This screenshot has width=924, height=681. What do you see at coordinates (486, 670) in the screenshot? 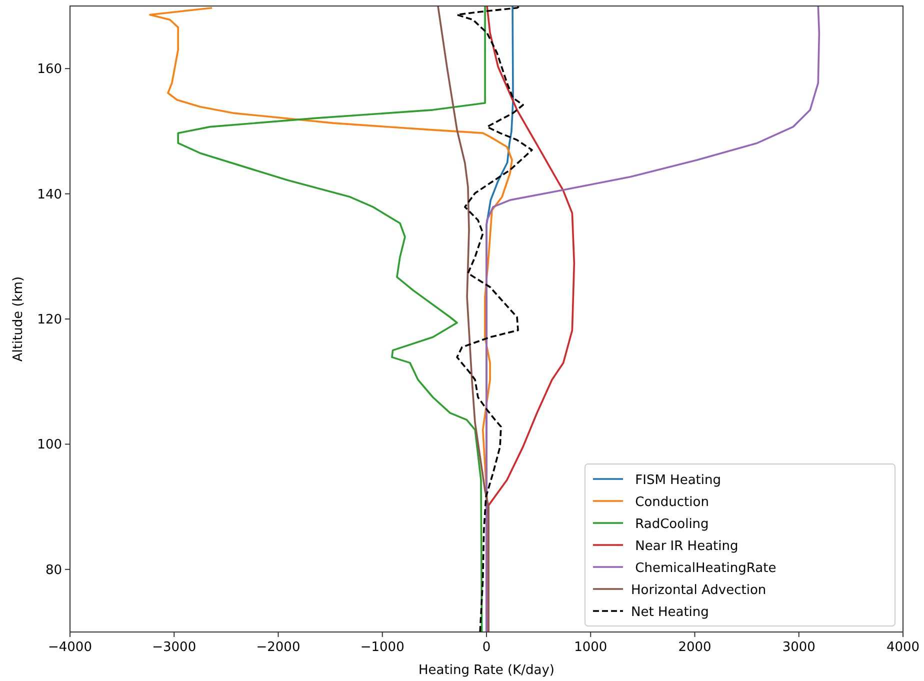
I see `x-axis-title: Heating Rate (K/day)` at bounding box center [486, 670].